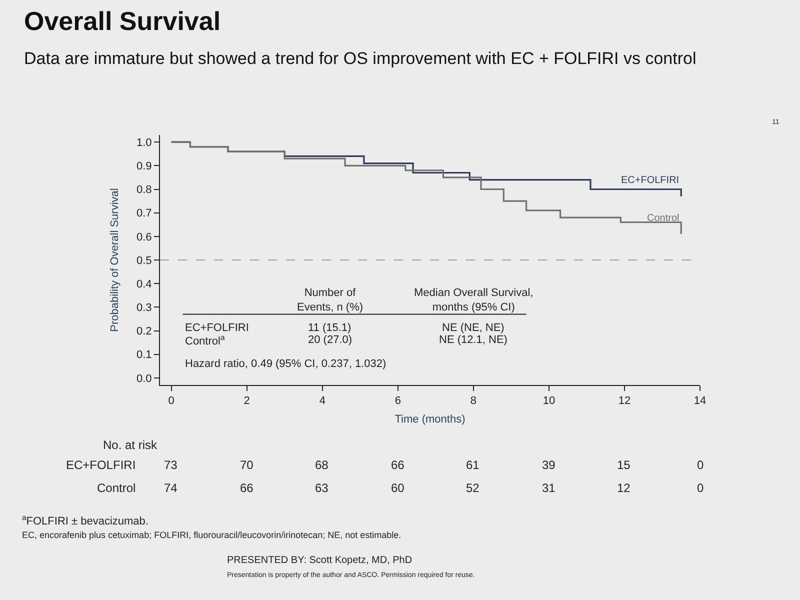  What do you see at coordinates (285, 364) in the screenshot?
I see `annotation: Hazard ratio, 0.49 (95% CI, 0.237, 1.032)` at bounding box center [285, 364].